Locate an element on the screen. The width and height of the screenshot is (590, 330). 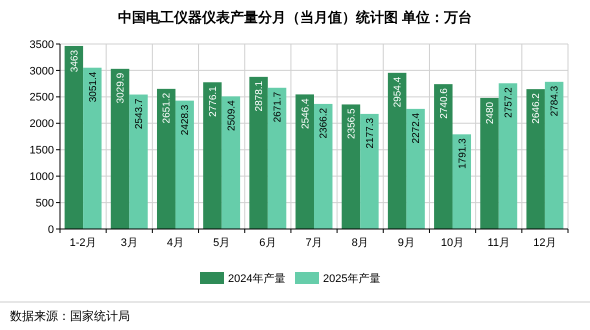
y-tick-label: 2000 is located at coordinates (42, 124).